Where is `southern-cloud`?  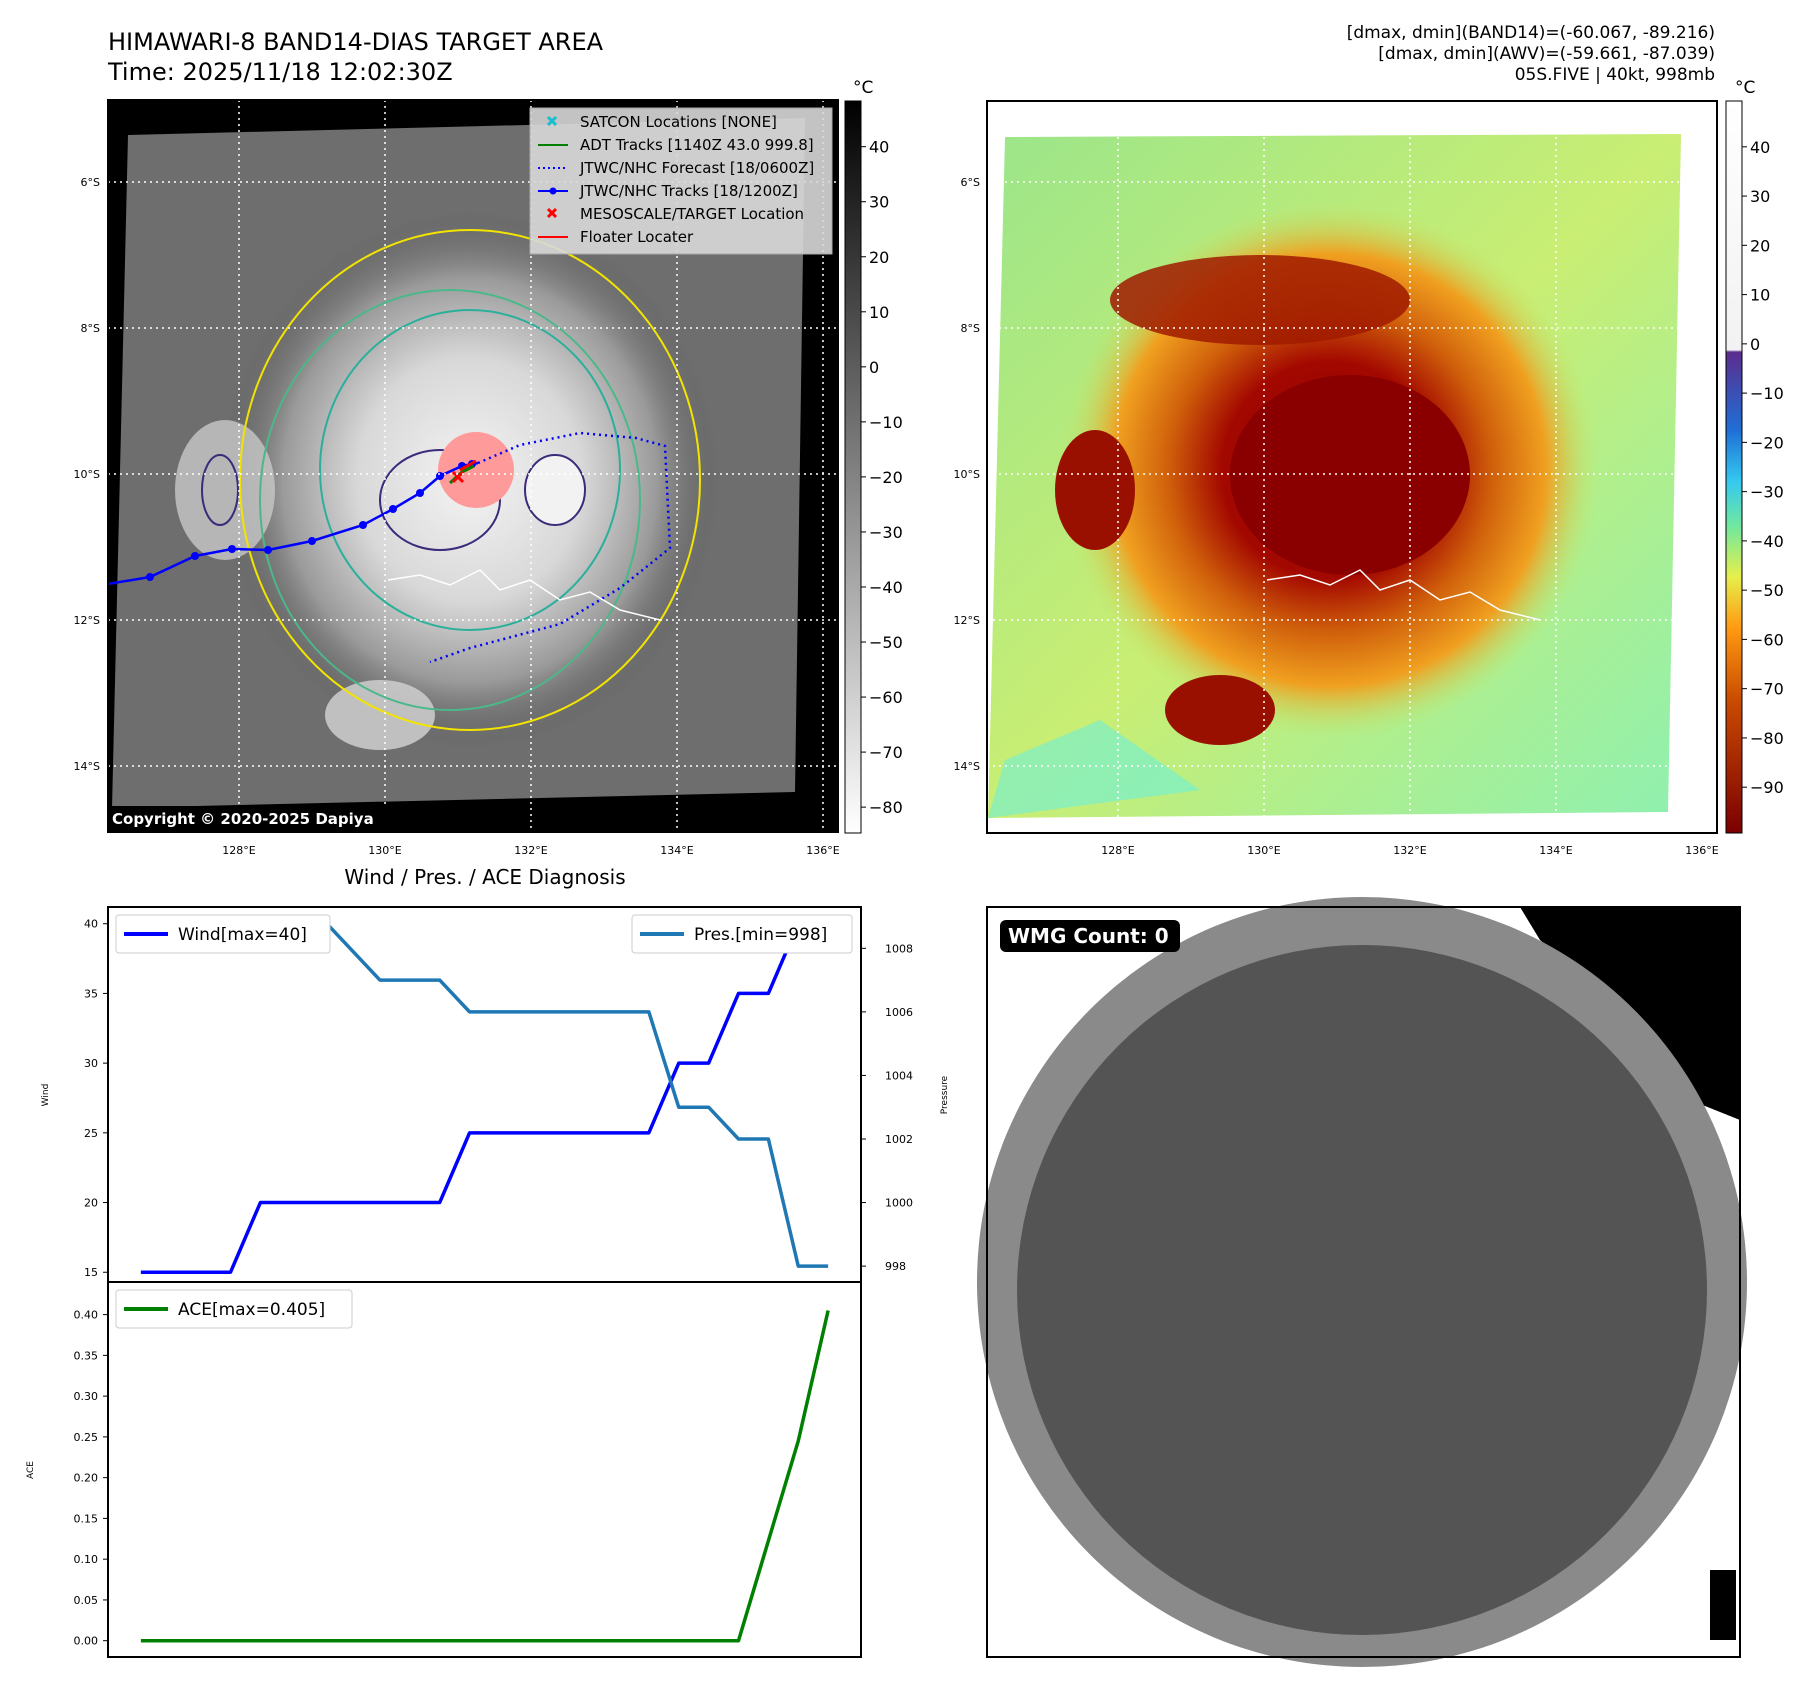 southern-cloud is located at coordinates (380, 715).